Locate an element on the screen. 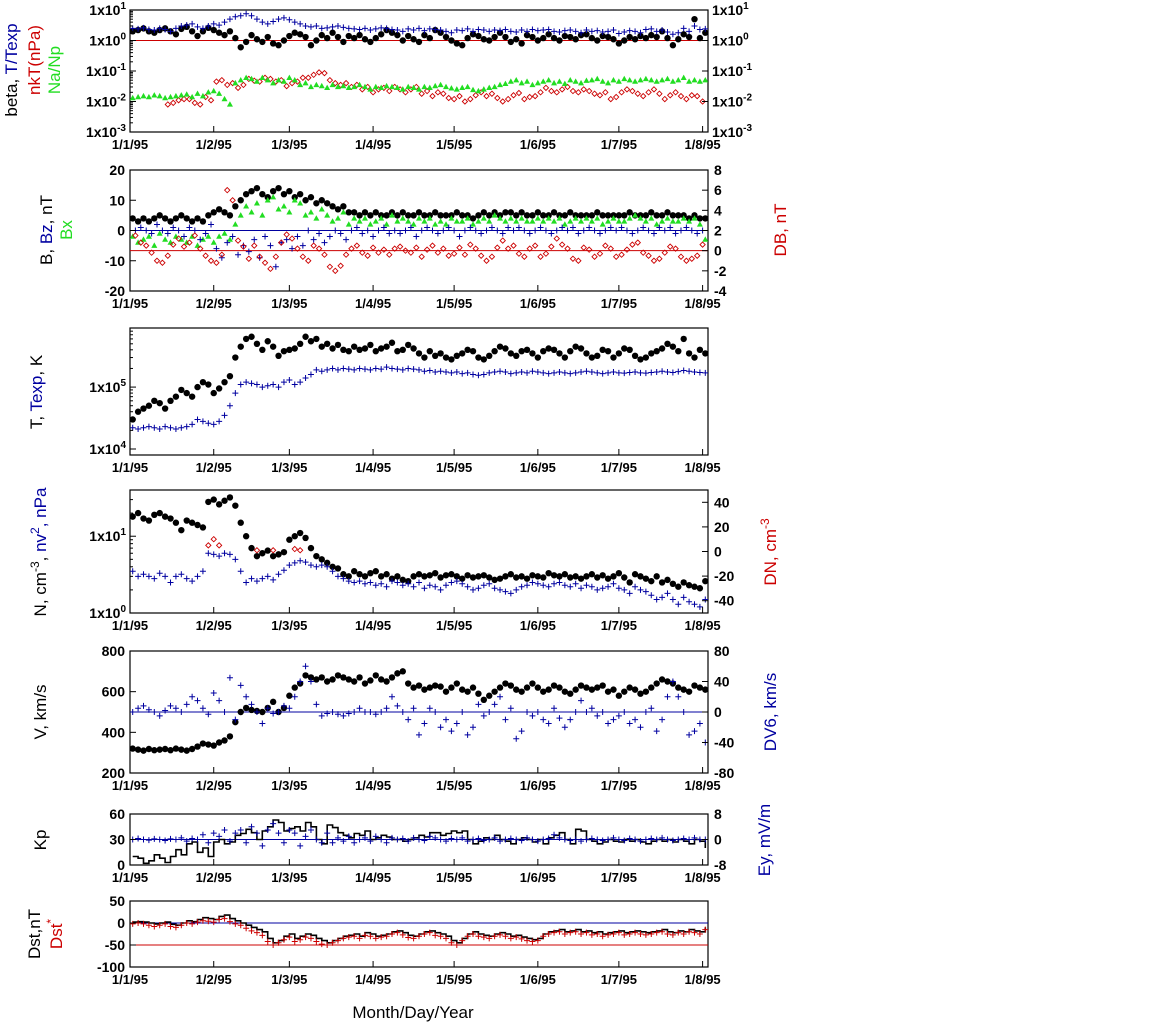 The image size is (1152, 1032). x-tick-label: 1/4/95 is located at coordinates (373, 979).